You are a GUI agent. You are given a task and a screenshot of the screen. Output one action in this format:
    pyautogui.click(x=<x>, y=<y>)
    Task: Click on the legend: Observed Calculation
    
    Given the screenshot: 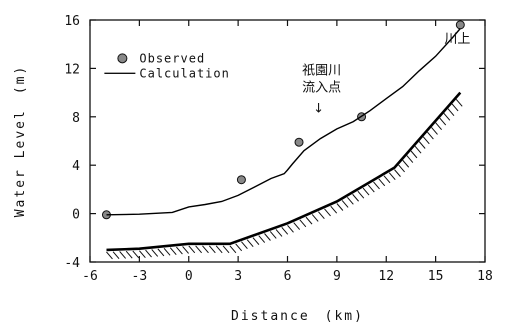 What is the action you would take?
    pyautogui.click(x=166, y=65)
    